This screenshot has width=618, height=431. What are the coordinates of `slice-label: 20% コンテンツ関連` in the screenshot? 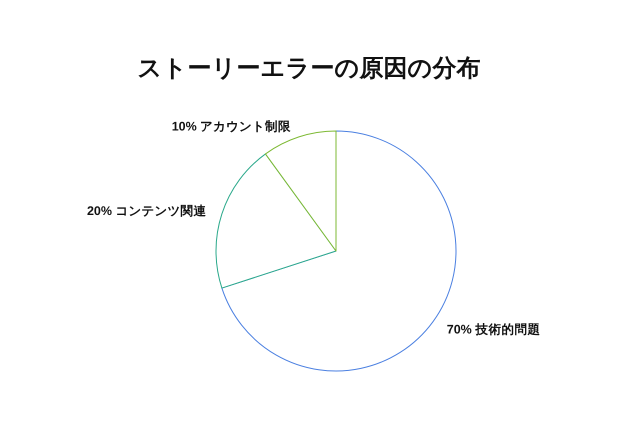 It's located at (146, 211).